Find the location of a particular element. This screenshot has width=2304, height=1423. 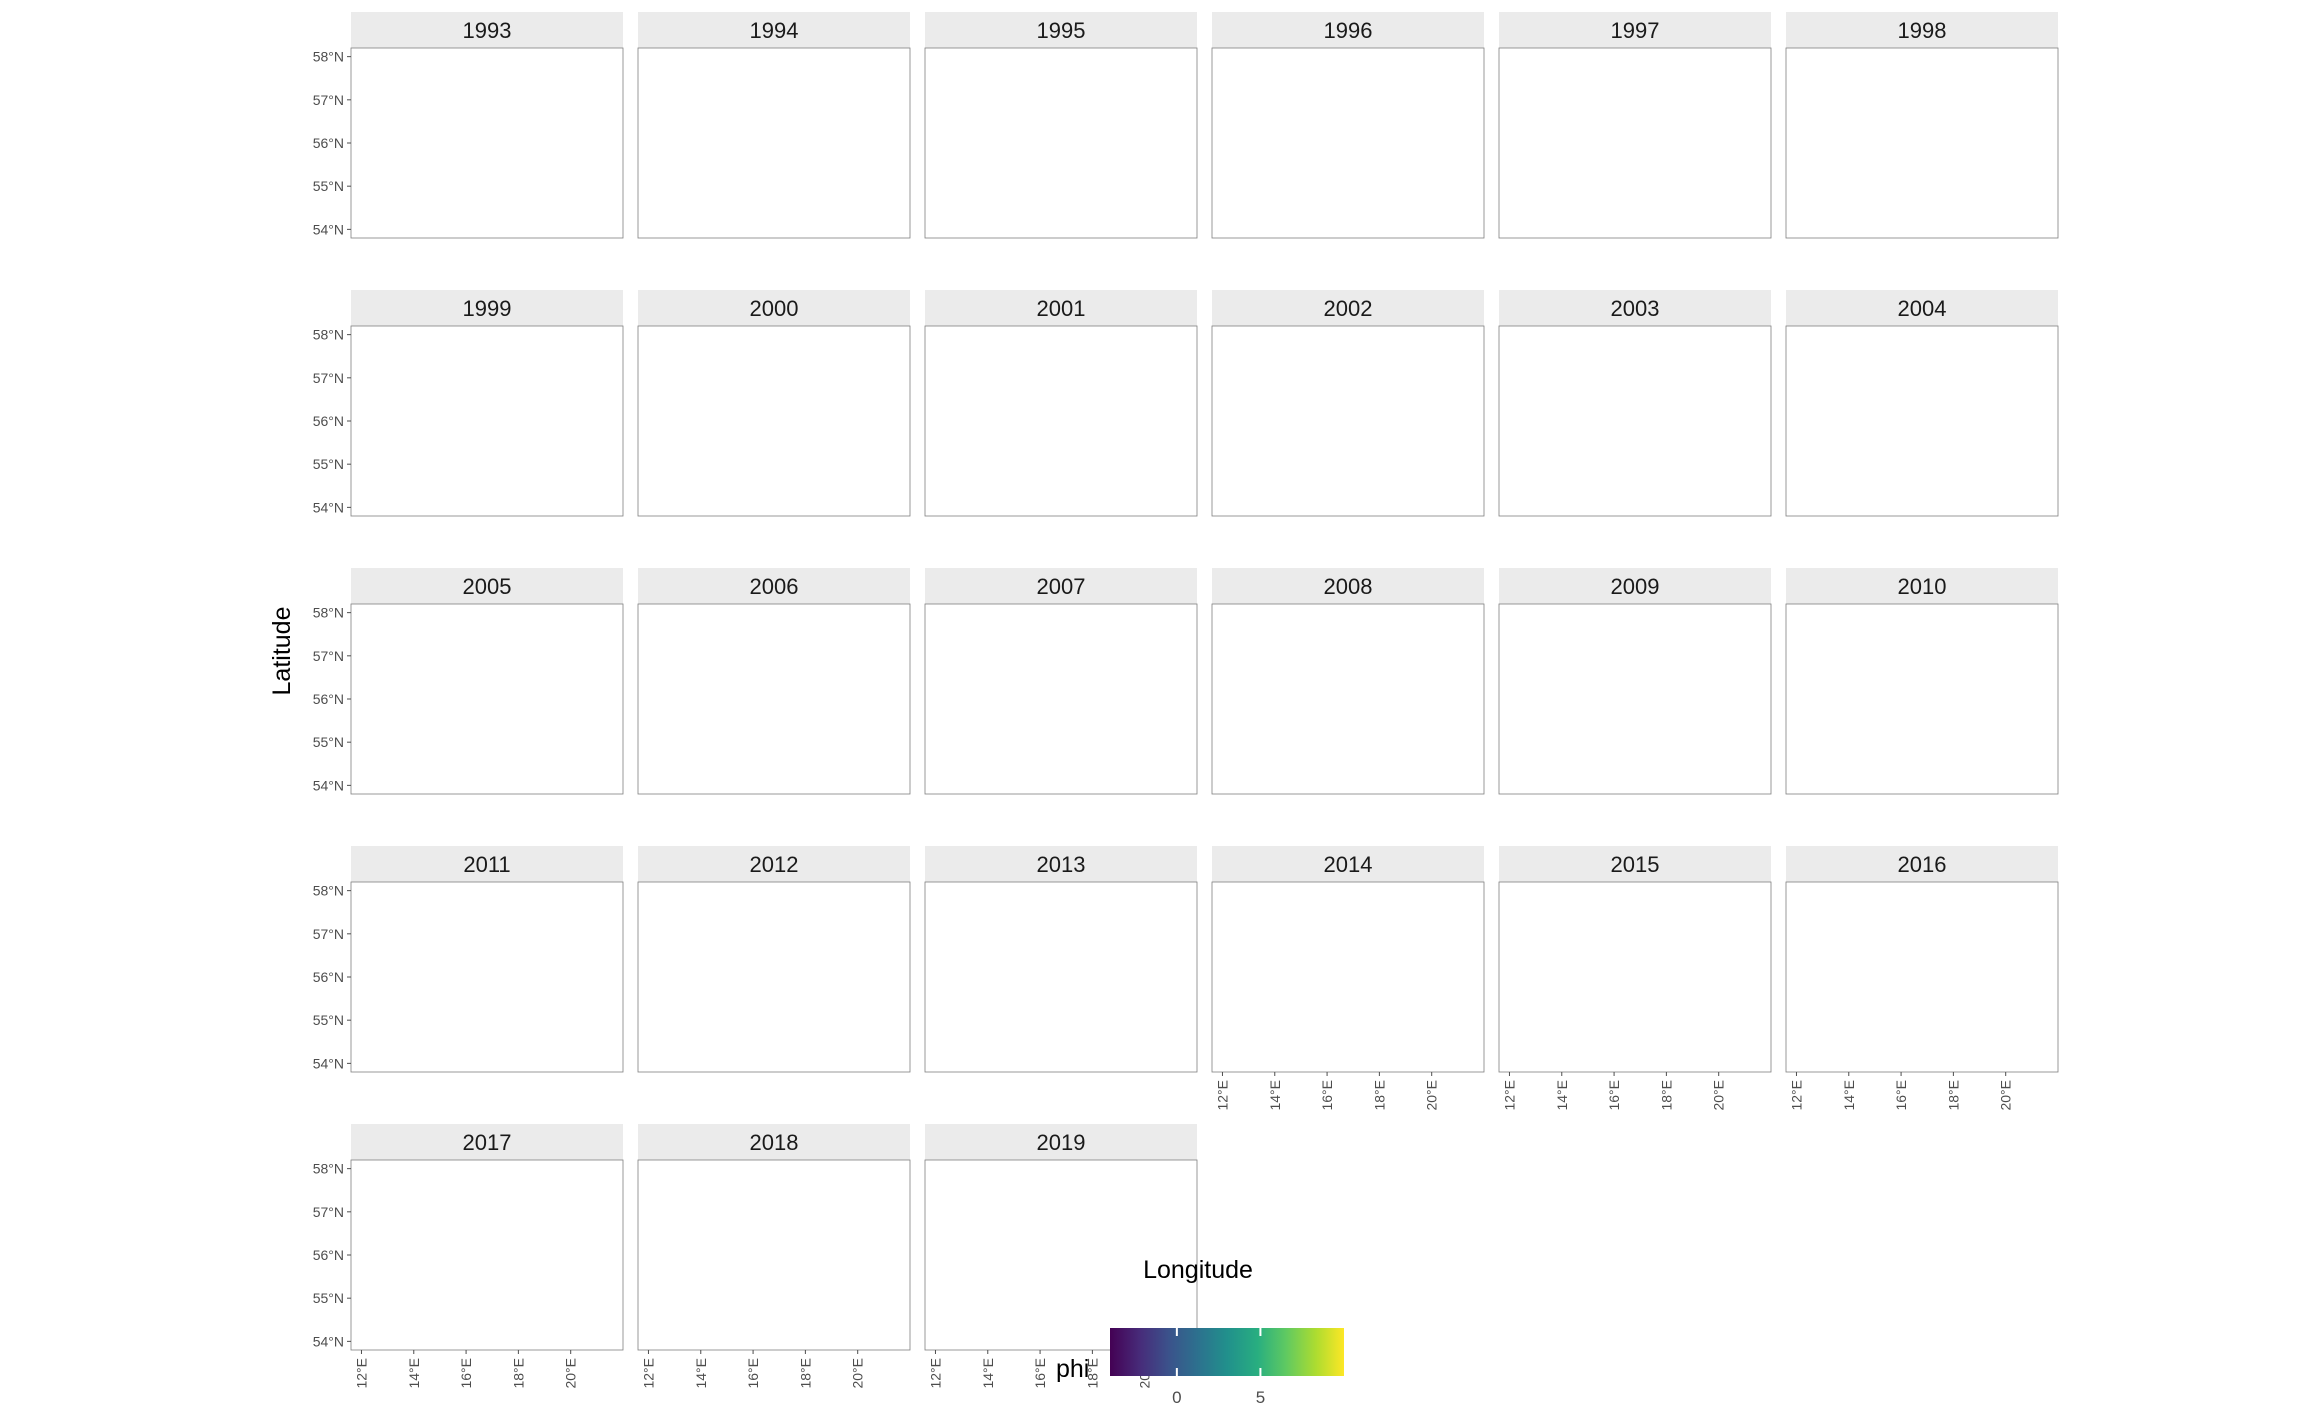

x-tick-label: 18°E is located at coordinates (1379, 1095).